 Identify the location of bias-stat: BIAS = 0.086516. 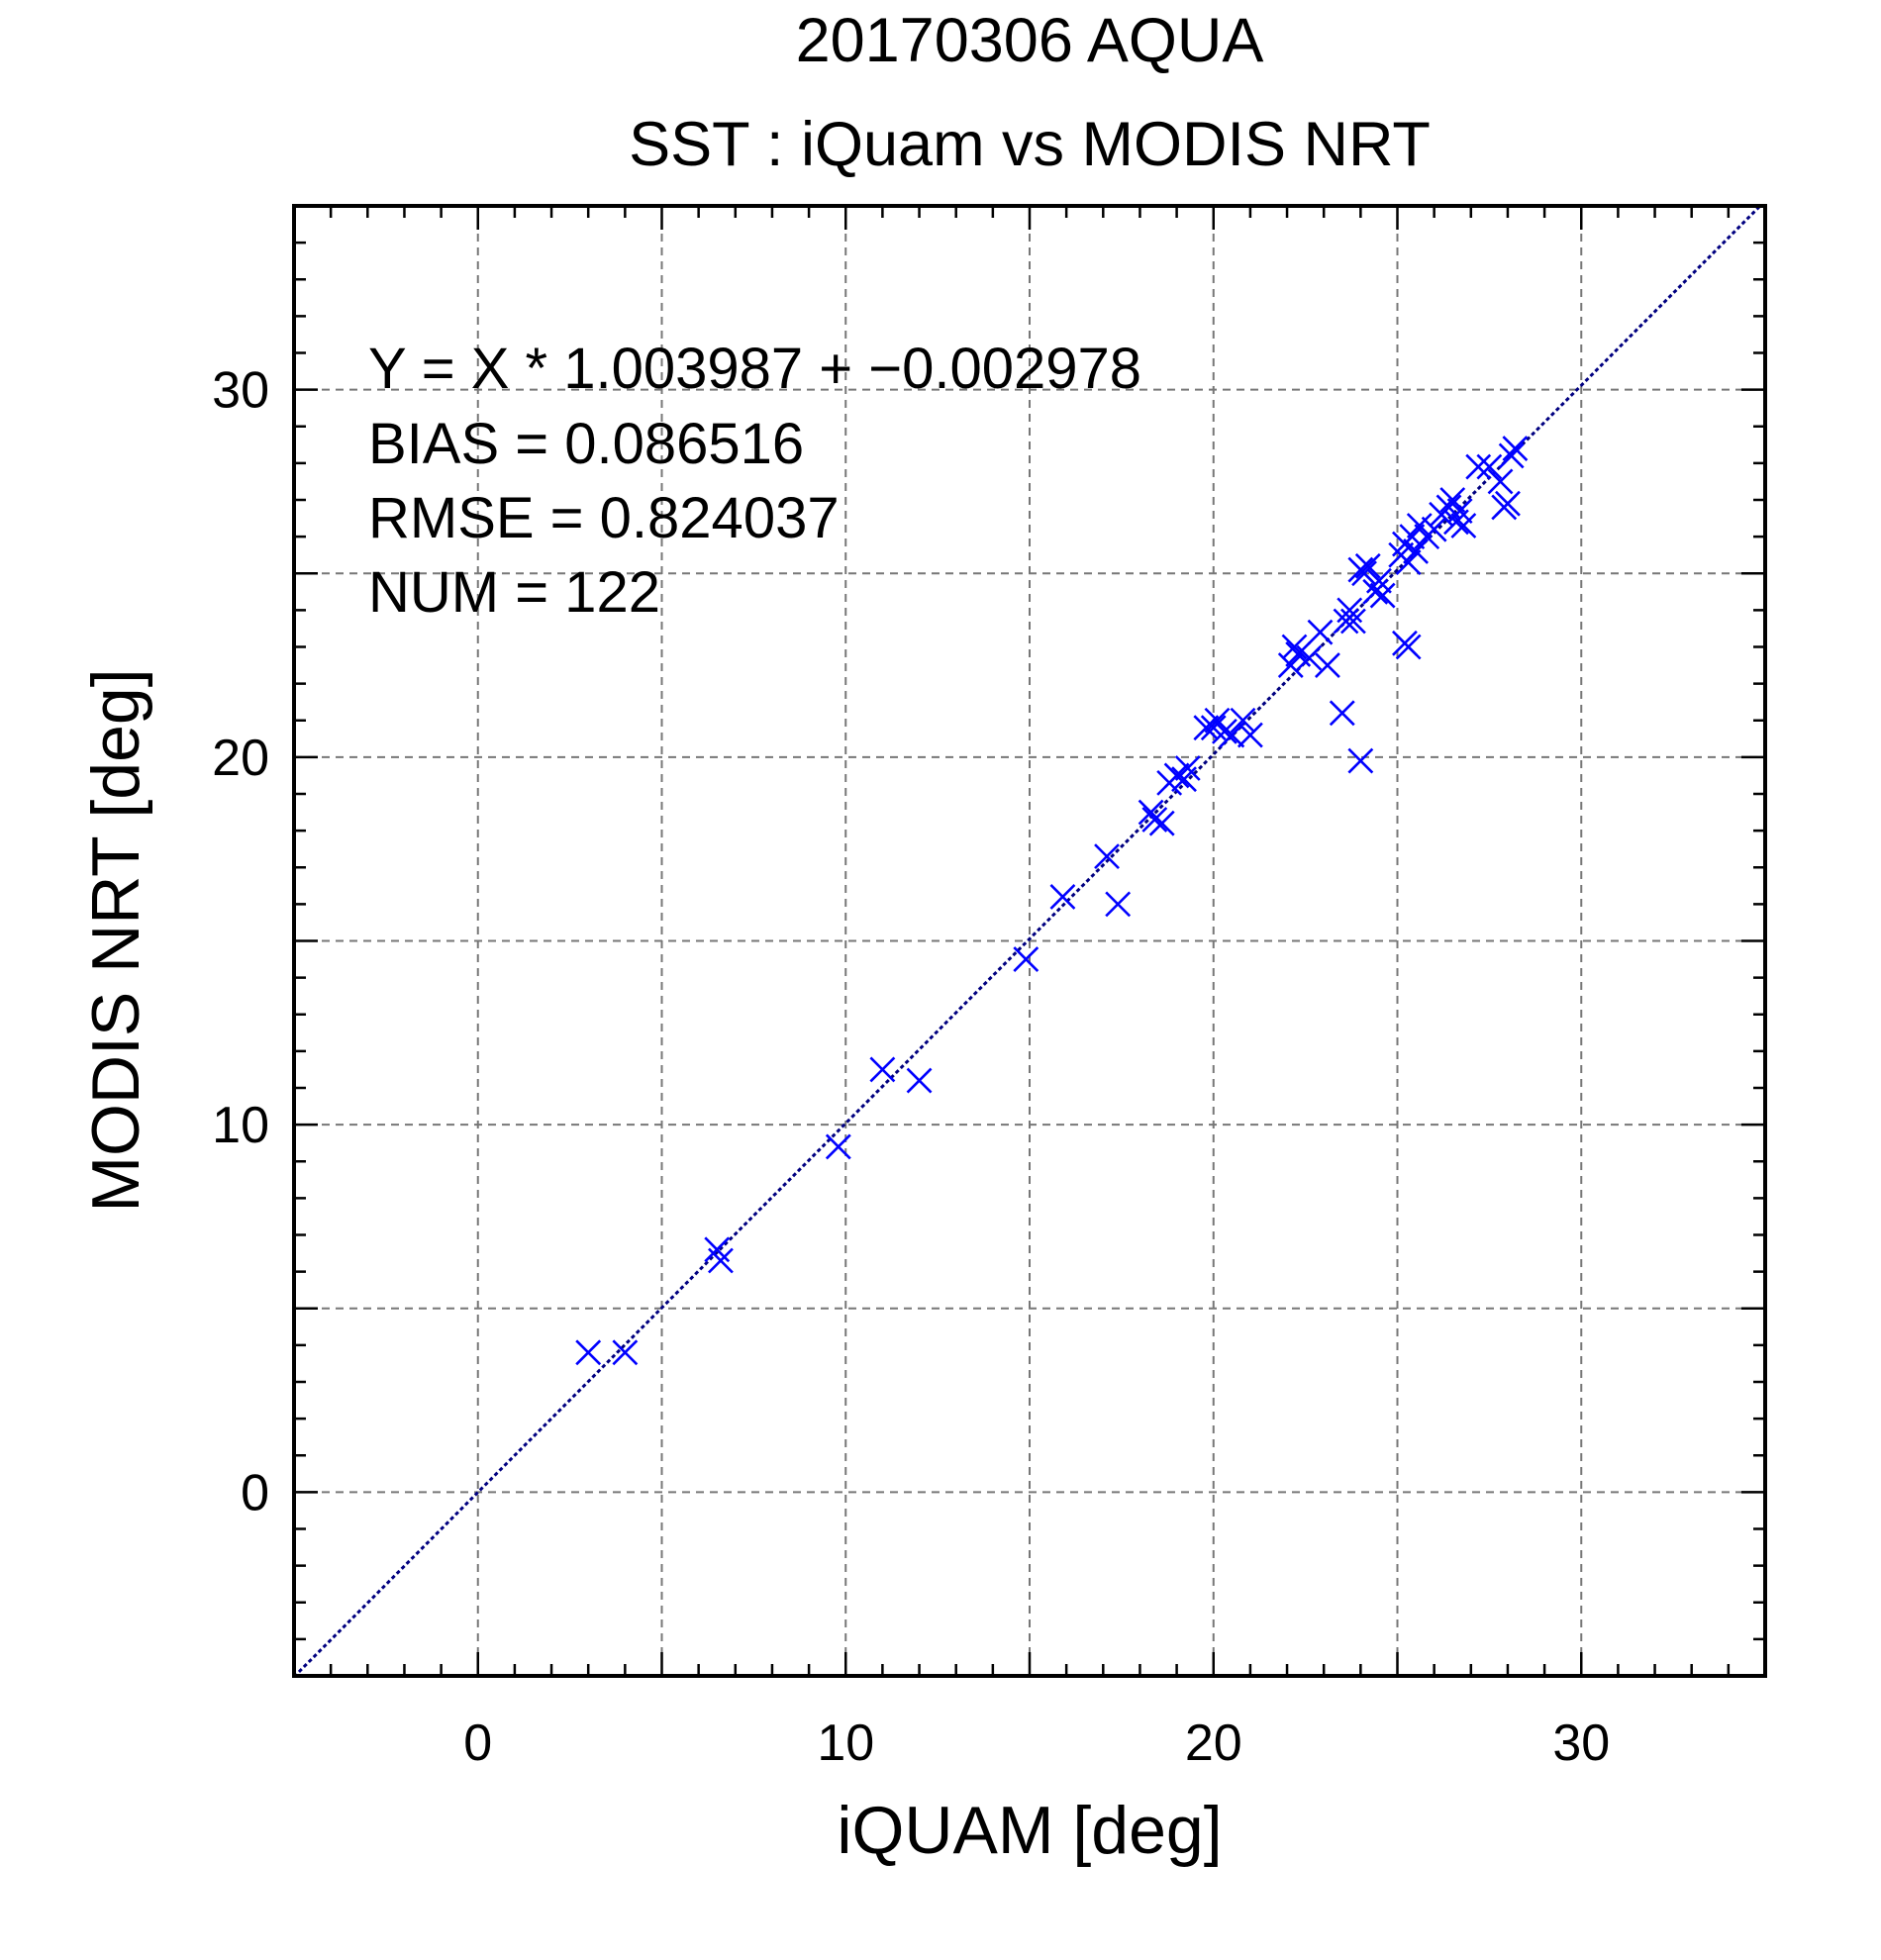
(586, 444).